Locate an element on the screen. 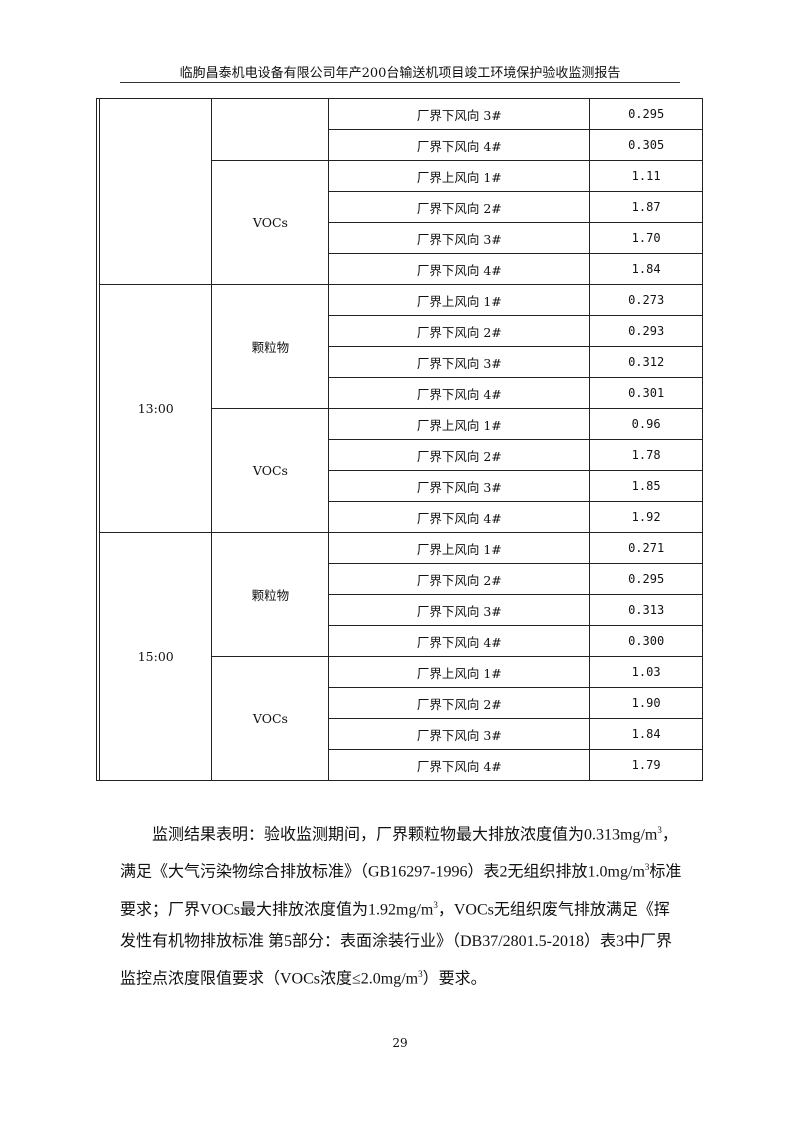 The image size is (800, 1131). value-cell: 1.79 is located at coordinates (646, 765).